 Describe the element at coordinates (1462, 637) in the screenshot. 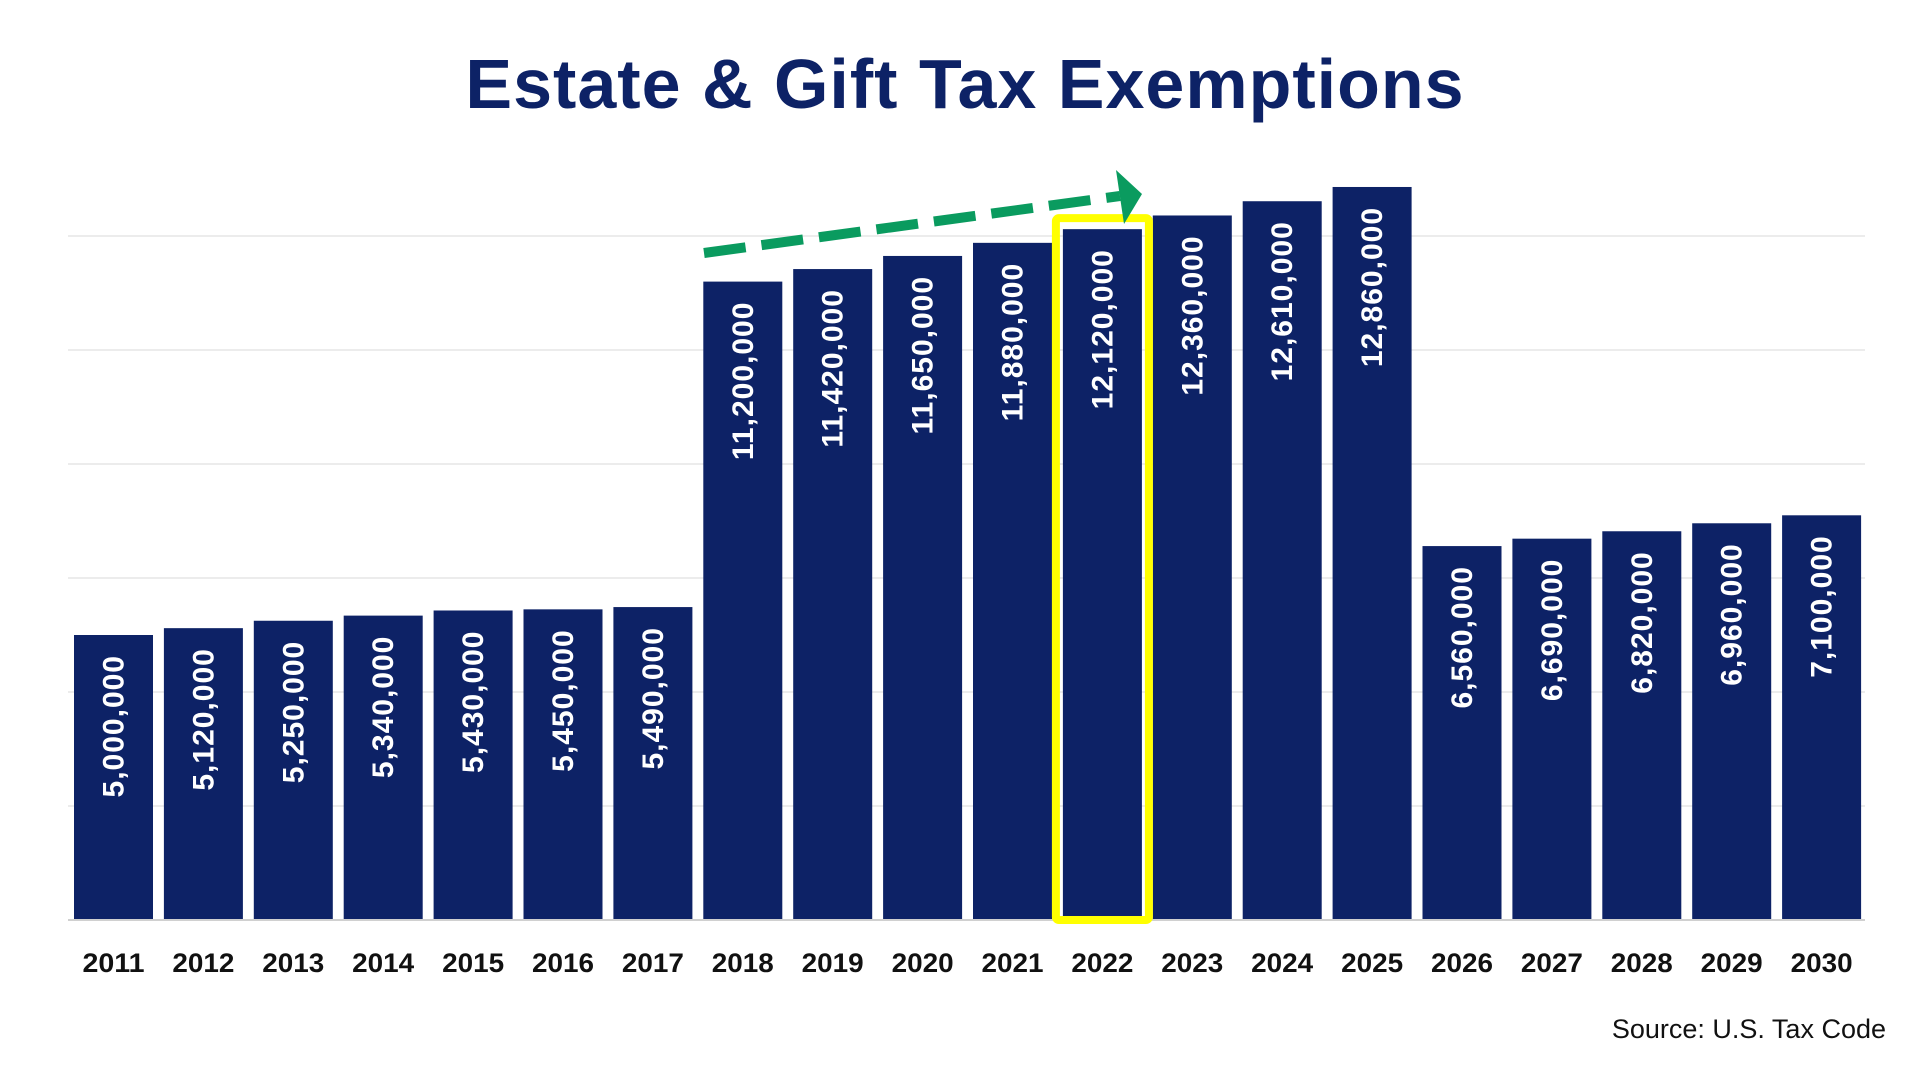

I see `data-label-2026: 6,560,000` at that location.